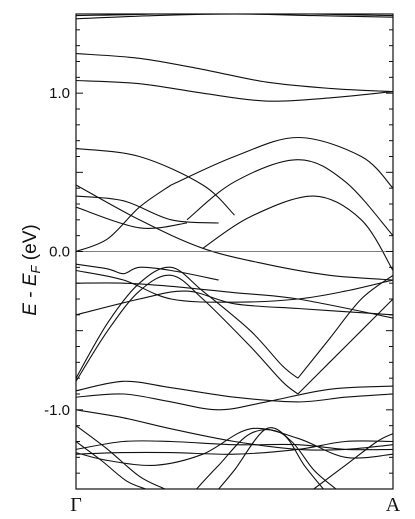 The image size is (415, 519). I want to click on y-axis-label: E - EF (eV), so click(31, 269).